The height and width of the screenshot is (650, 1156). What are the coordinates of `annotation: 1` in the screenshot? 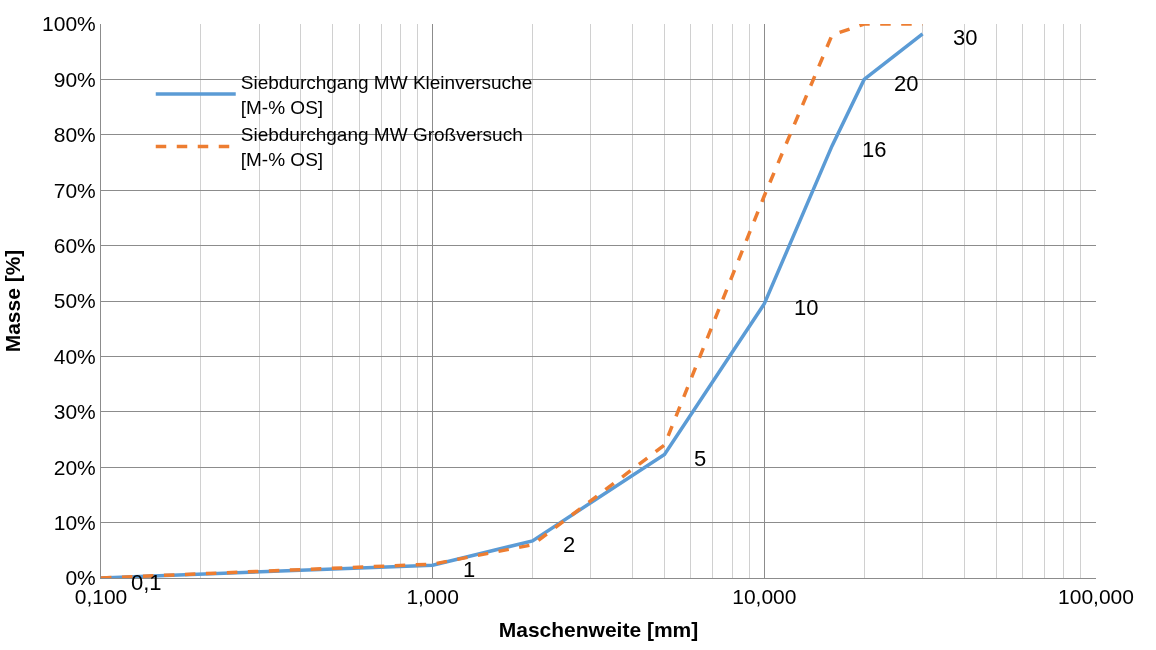 It's located at (469, 569).